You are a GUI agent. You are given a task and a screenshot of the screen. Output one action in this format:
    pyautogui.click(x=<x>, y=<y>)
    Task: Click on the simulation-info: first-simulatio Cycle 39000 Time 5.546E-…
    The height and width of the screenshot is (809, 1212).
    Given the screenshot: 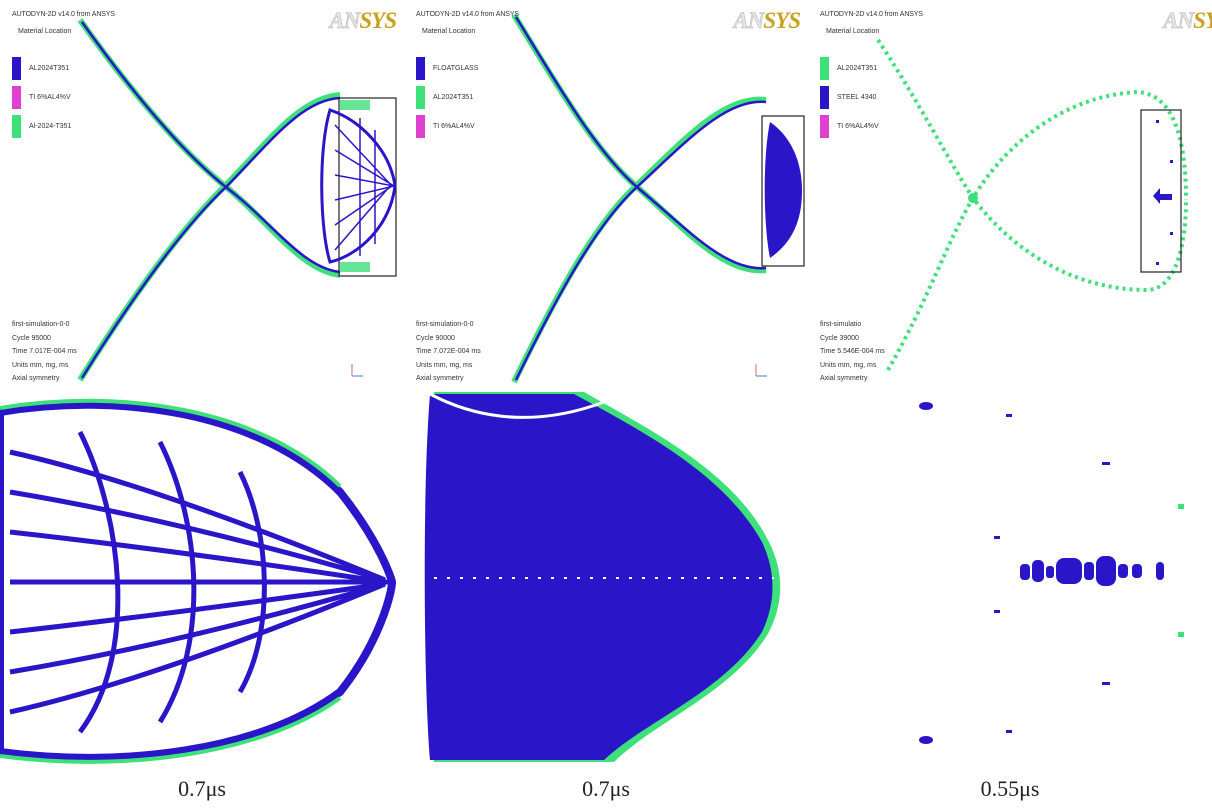 What is the action you would take?
    pyautogui.click(x=852, y=352)
    